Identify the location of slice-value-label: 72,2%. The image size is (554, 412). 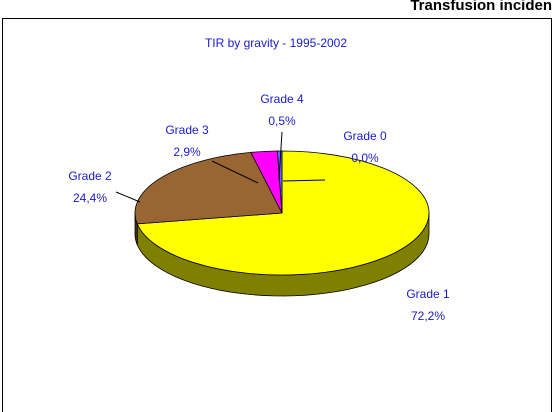
(428, 316).